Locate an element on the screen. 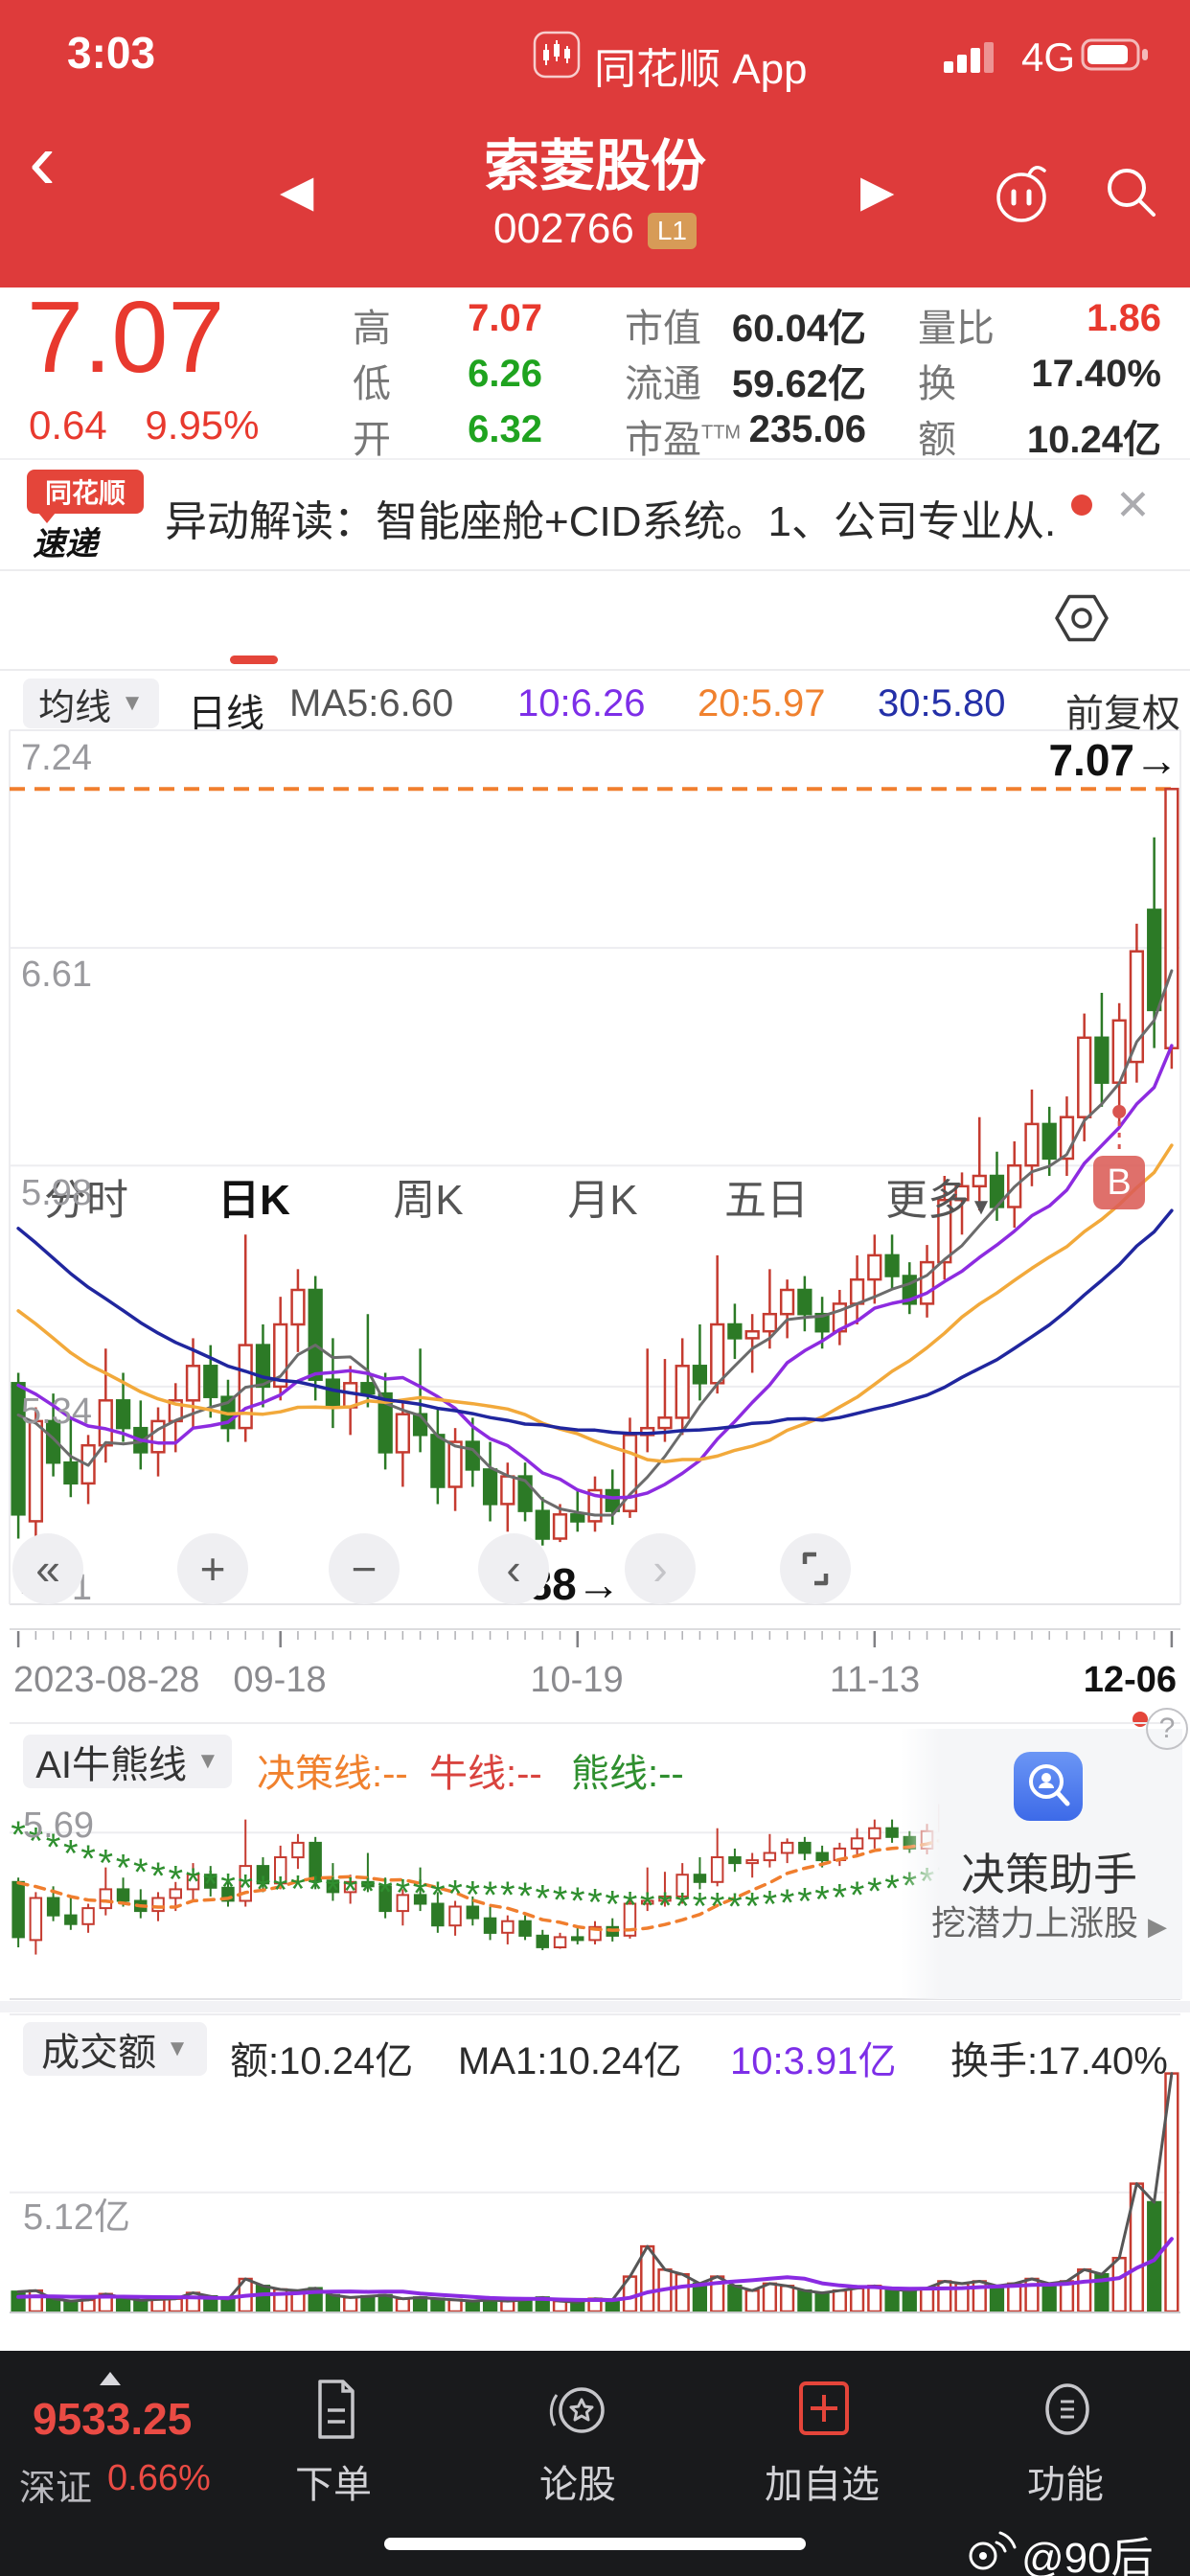 The width and height of the screenshot is (1190, 2576). search-icon is located at coordinates (1133, 196).